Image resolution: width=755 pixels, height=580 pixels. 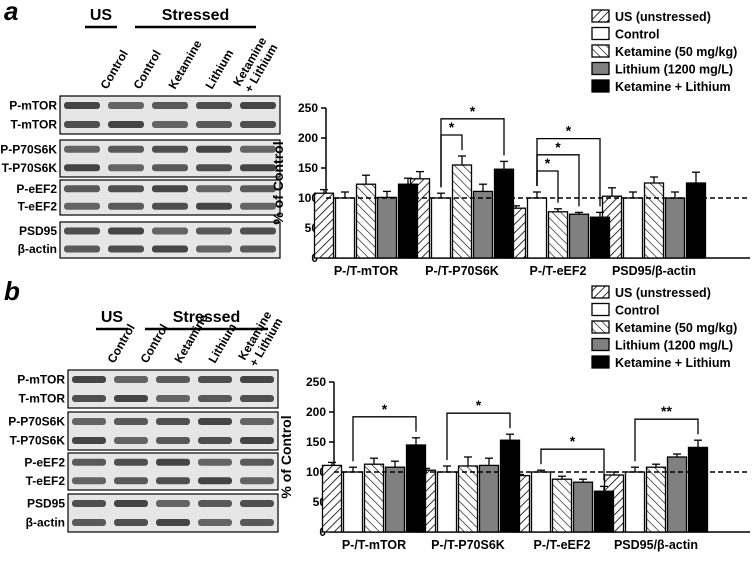 What do you see at coordinates (286, 456) in the screenshot?
I see `y-axis-label: % of Control` at bounding box center [286, 456].